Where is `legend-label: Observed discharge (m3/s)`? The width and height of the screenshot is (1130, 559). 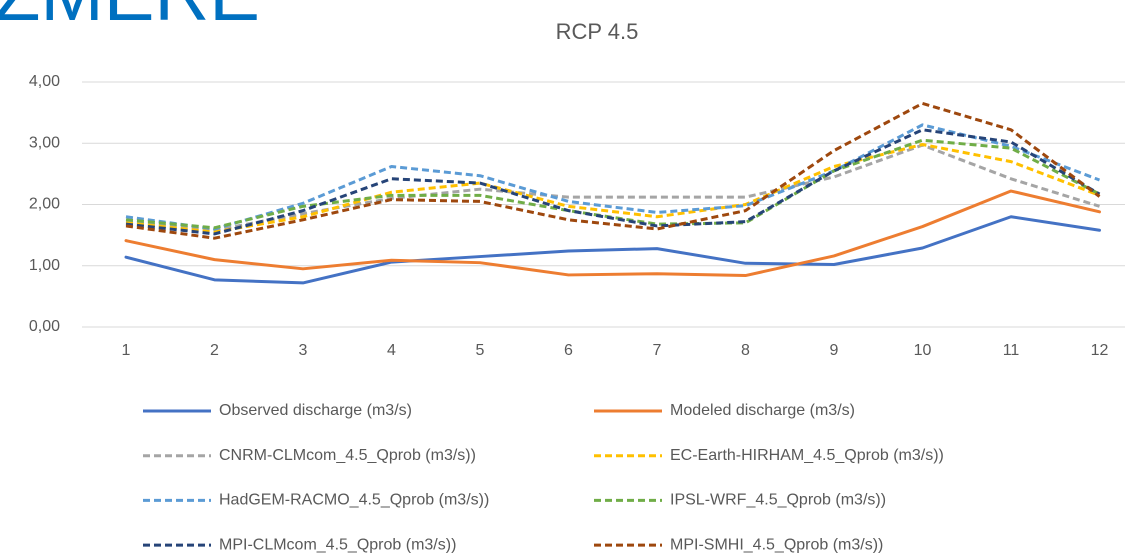
legend-label: Observed discharge (m3/s) is located at coordinates (315, 410).